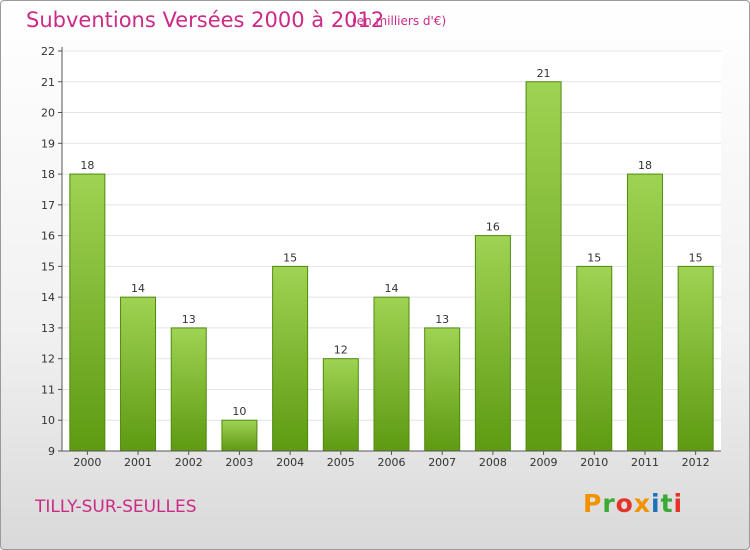 The image size is (750, 550). What do you see at coordinates (48, 328) in the screenshot?
I see `y-tick-label: 13` at bounding box center [48, 328].